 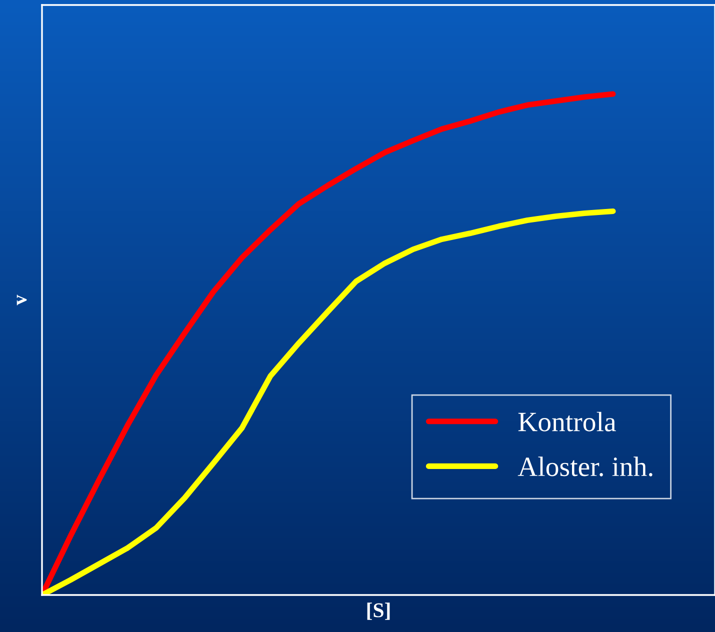 I want to click on x-axis-title: [S], so click(x=378, y=611).